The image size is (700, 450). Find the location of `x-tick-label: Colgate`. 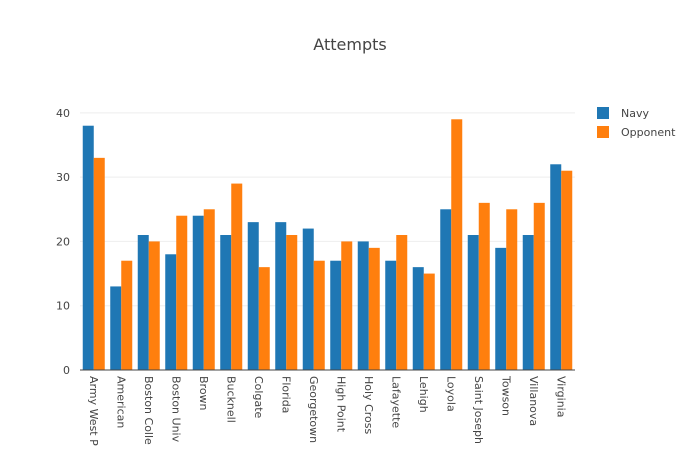

x-tick-label: Colgate is located at coordinates (258, 397).